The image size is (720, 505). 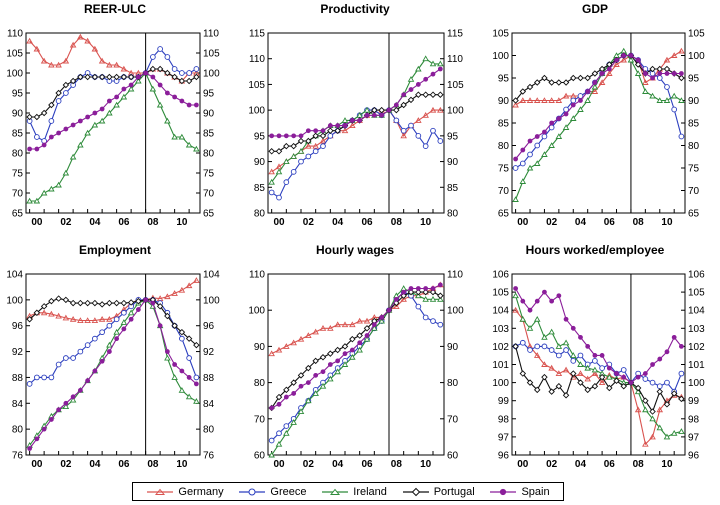 What do you see at coordinates (500, 56) in the screenshot?
I see `y-tick-label: 100` at bounding box center [500, 56].